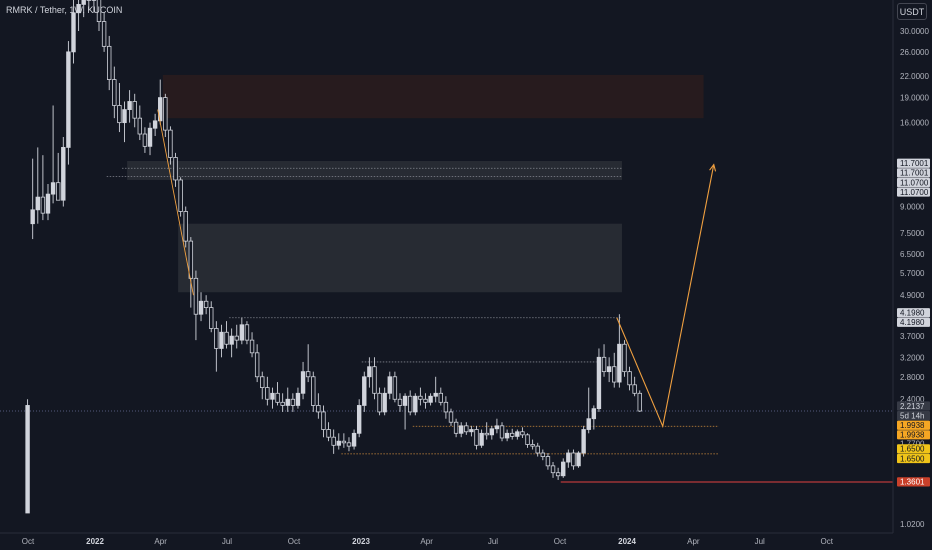  What do you see at coordinates (95, 541) in the screenshot?
I see `x-tick-year: 2022` at bounding box center [95, 541].